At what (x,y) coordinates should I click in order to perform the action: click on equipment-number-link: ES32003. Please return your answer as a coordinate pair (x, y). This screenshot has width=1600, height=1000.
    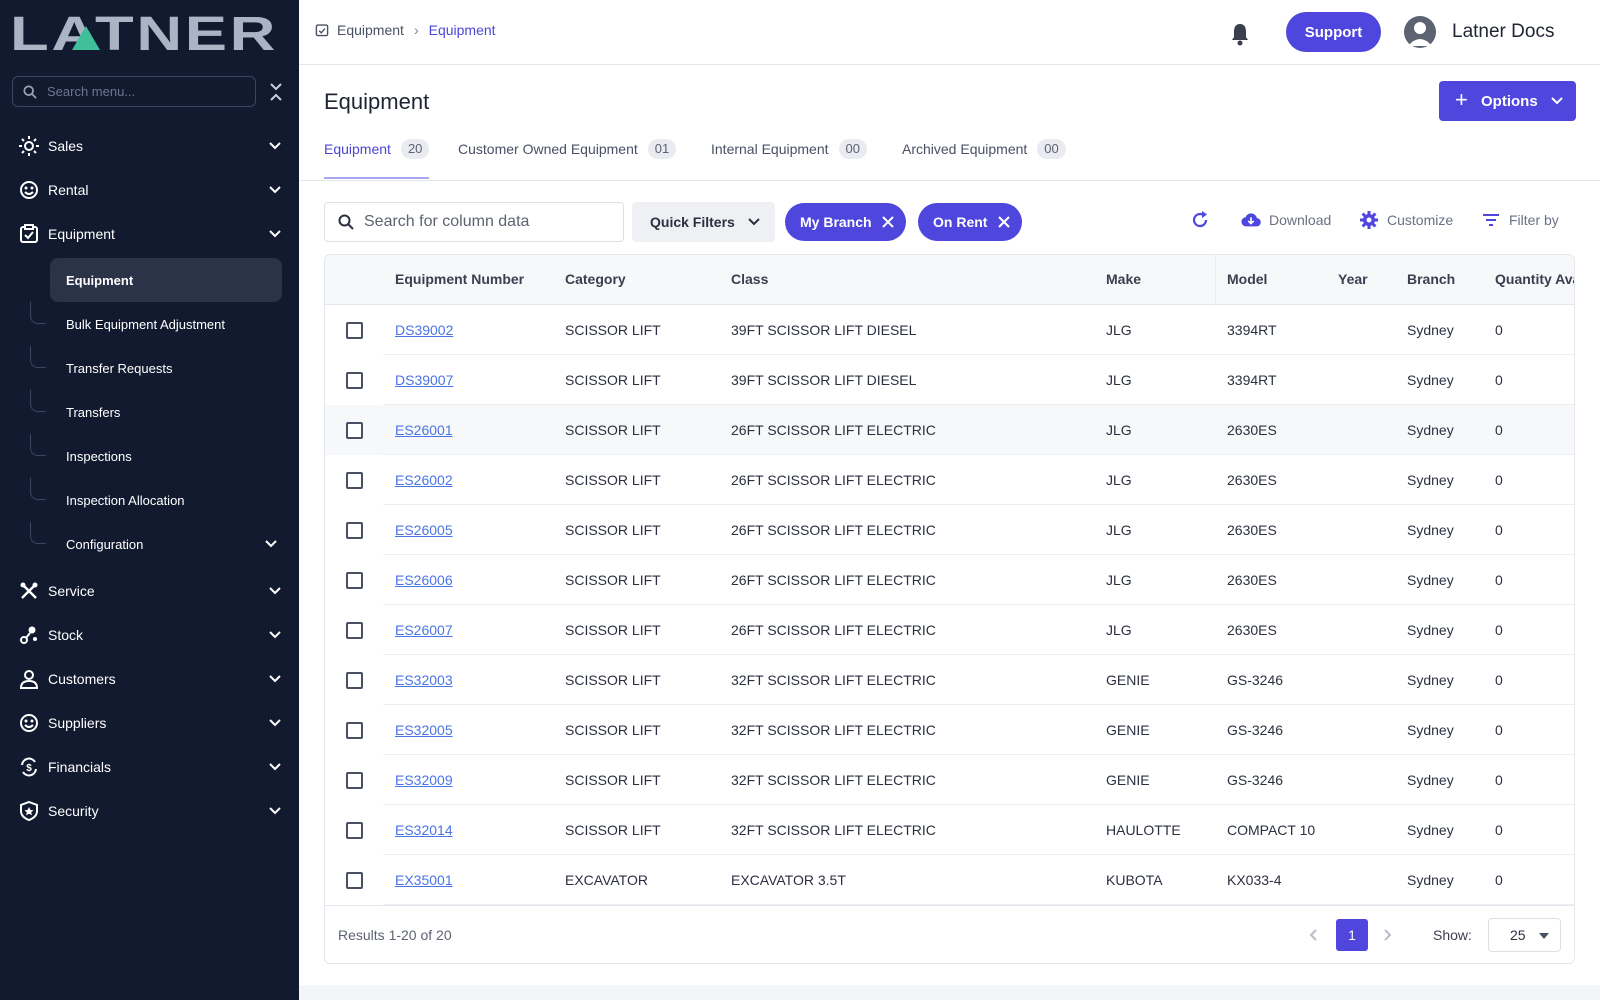
    Looking at the image, I should click on (424, 680).